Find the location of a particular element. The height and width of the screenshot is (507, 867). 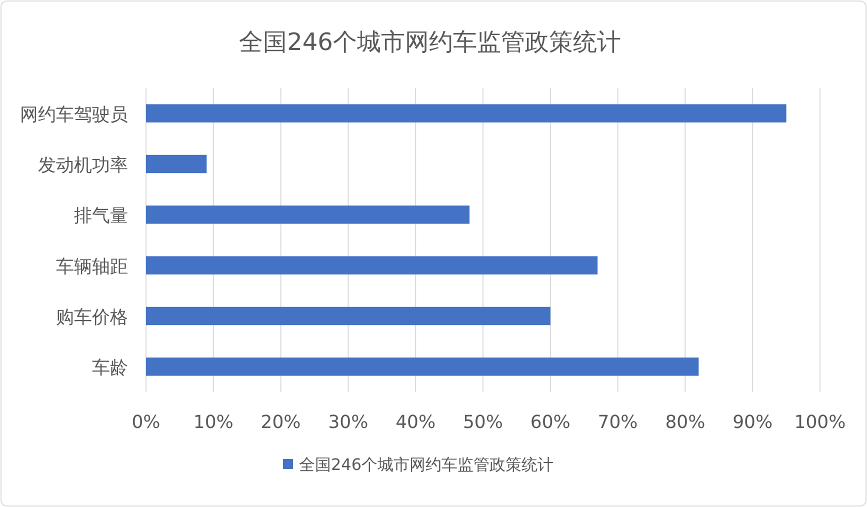

legend-label: 全国246个城市网约车监管政策统计 is located at coordinates (426, 464).